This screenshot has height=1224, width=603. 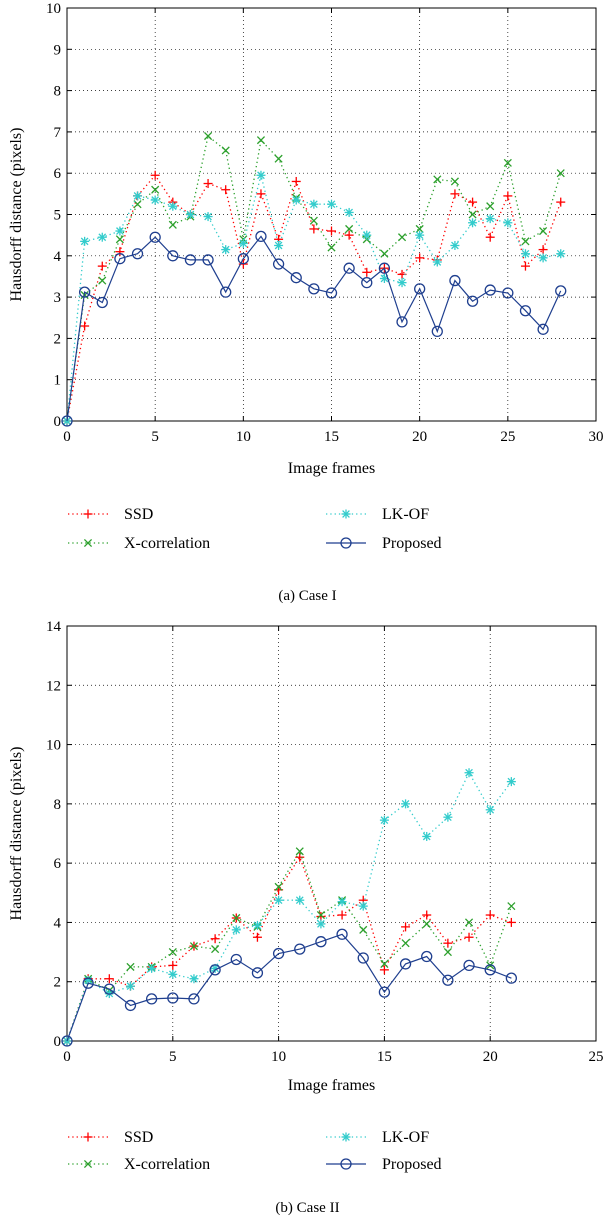 What do you see at coordinates (155, 437) in the screenshot?
I see `x-tick-label: 5` at bounding box center [155, 437].